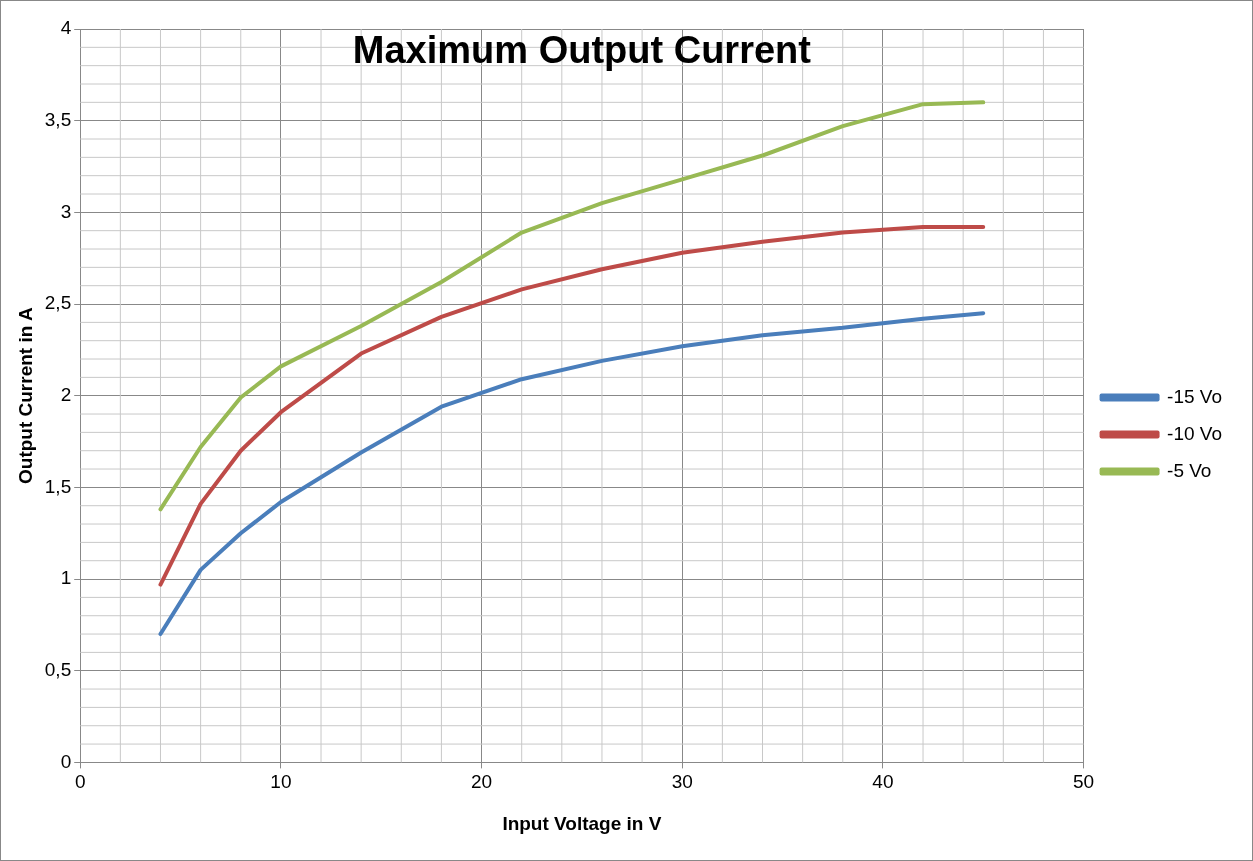 Image resolution: width=1253 pixels, height=861 pixels. What do you see at coordinates (481, 782) in the screenshot?
I see `x-tick-label: 20` at bounding box center [481, 782].